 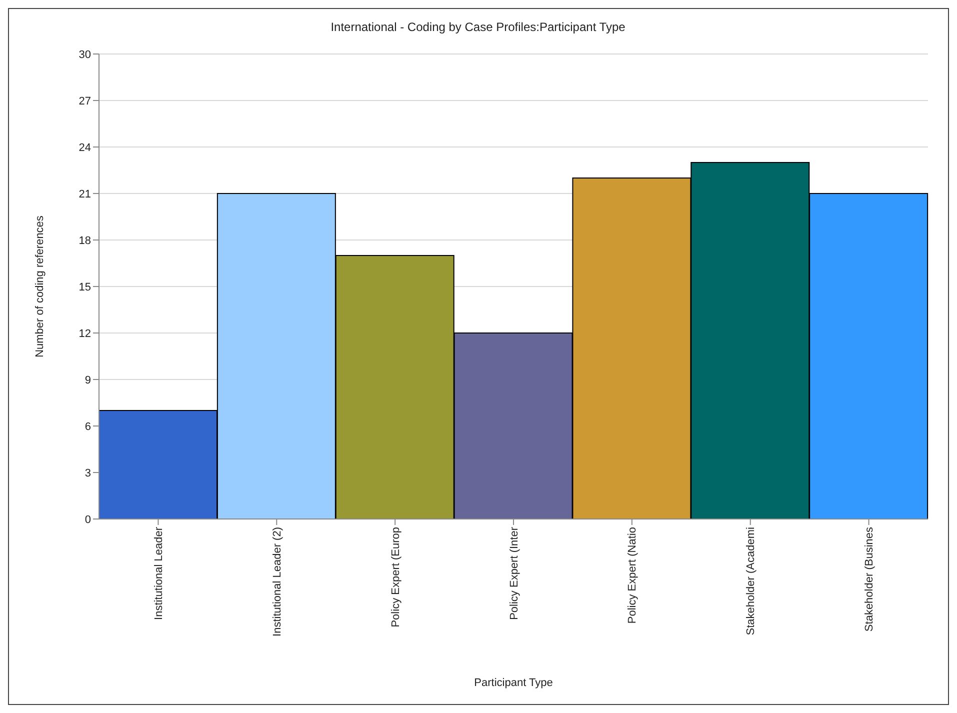 I want to click on y-tick-label: 12, so click(x=84, y=334).